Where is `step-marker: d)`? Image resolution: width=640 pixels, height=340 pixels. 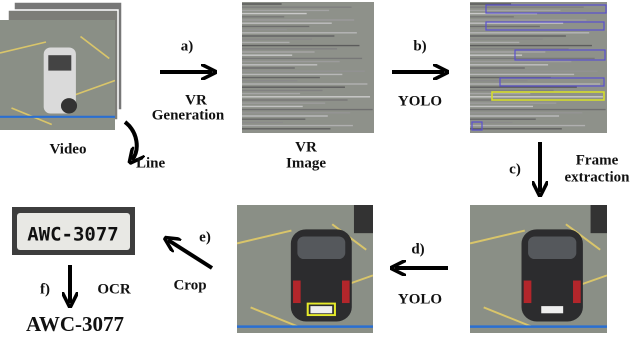
step-marker: d) is located at coordinates (417, 249).